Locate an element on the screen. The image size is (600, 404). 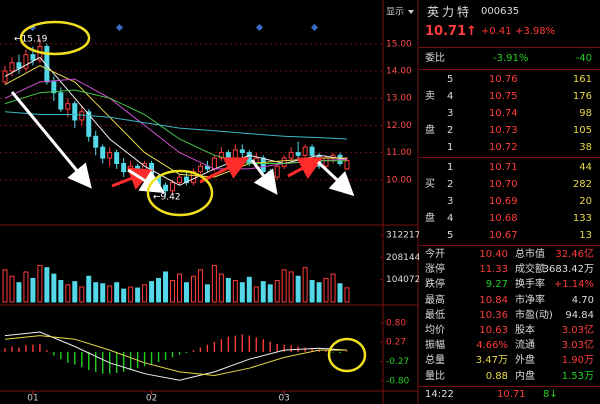
weibi-label: 委比 is located at coordinates (435, 58).